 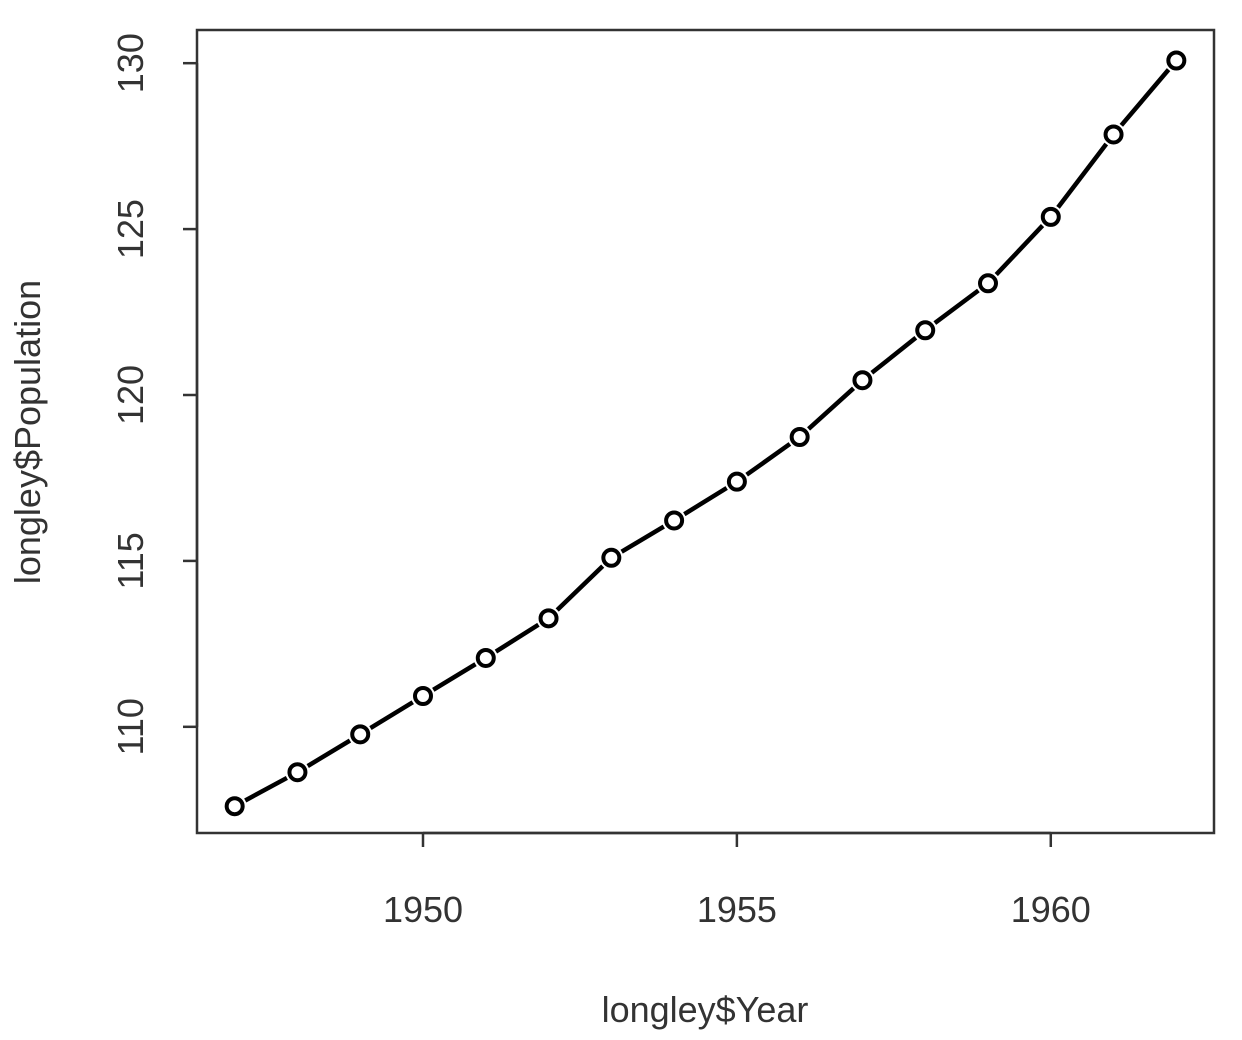 What do you see at coordinates (705, 1009) in the screenshot?
I see `x-axis-label: longley$Year` at bounding box center [705, 1009].